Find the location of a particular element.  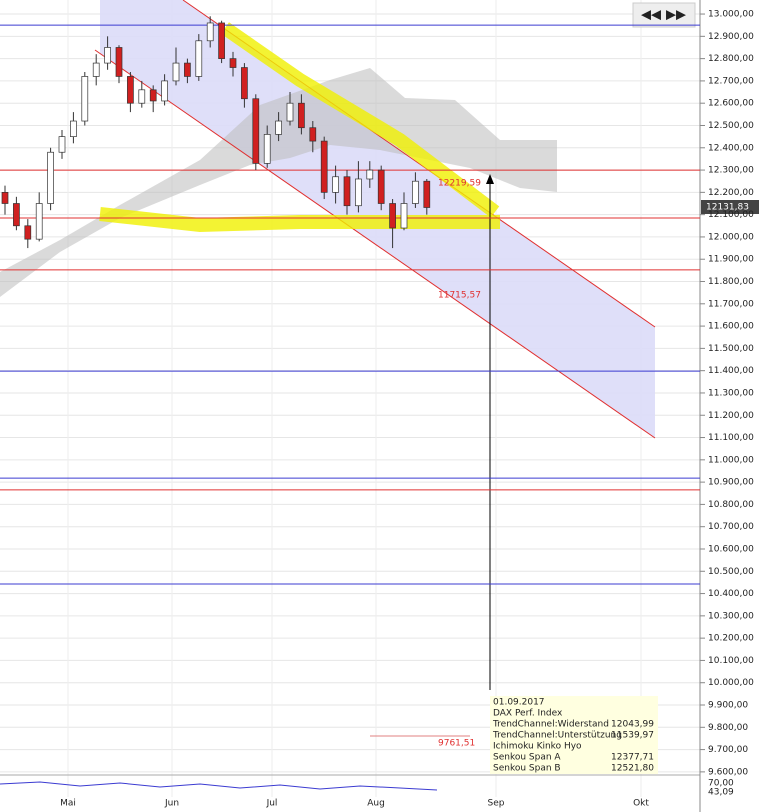

y-tick-label: 10.000,00 is located at coordinates (731, 683).